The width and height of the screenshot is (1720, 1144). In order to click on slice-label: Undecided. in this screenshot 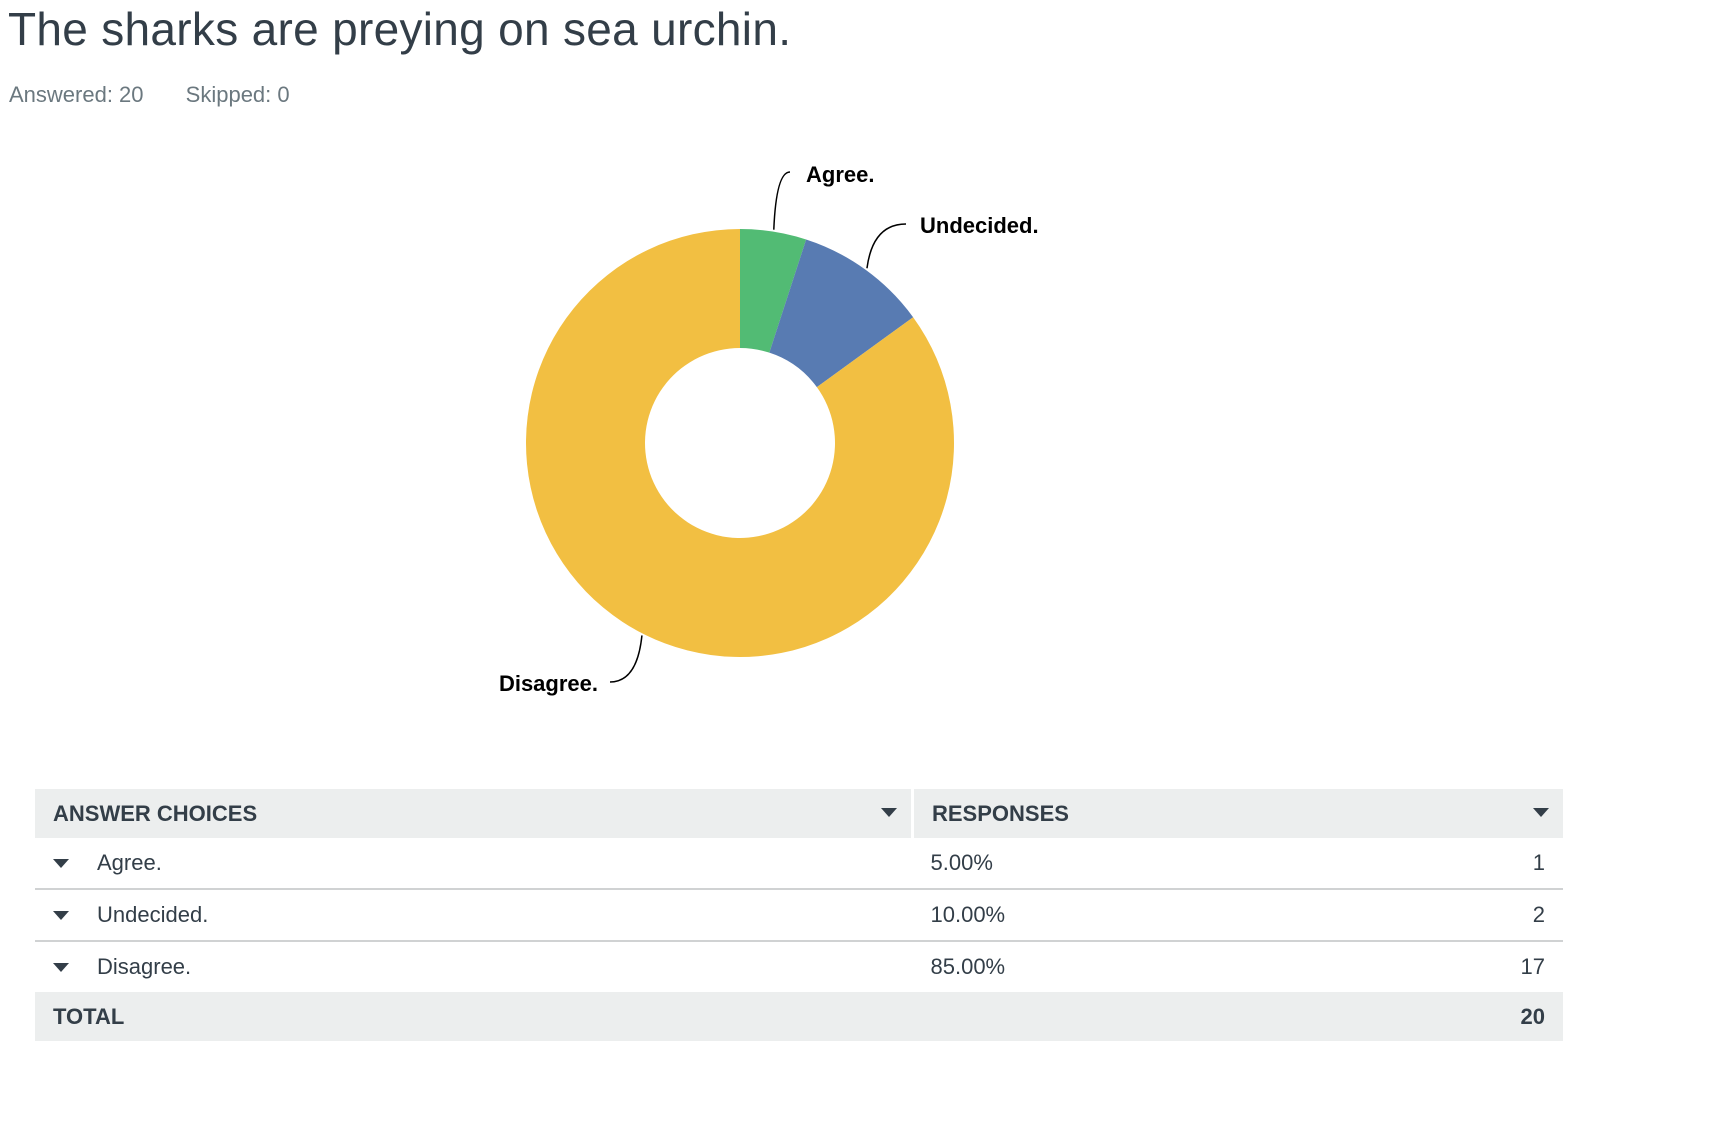, I will do `click(979, 225)`.